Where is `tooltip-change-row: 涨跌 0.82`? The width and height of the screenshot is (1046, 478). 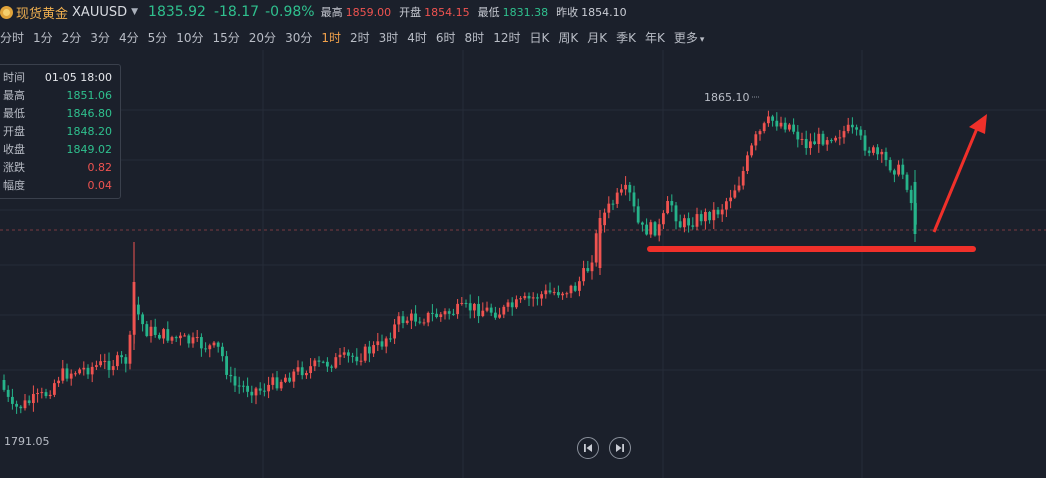
tooltip-change-row: 涨跌 0.82 is located at coordinates (57, 167).